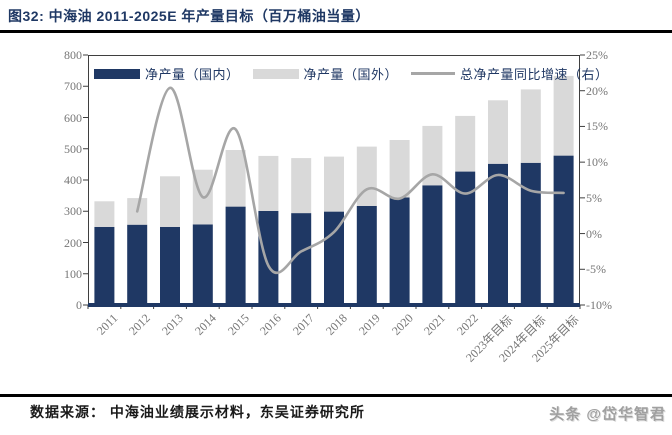 The image size is (672, 435). Describe the element at coordinates (433, 73) in the screenshot. I see `legend-swatch-growth-line` at that location.